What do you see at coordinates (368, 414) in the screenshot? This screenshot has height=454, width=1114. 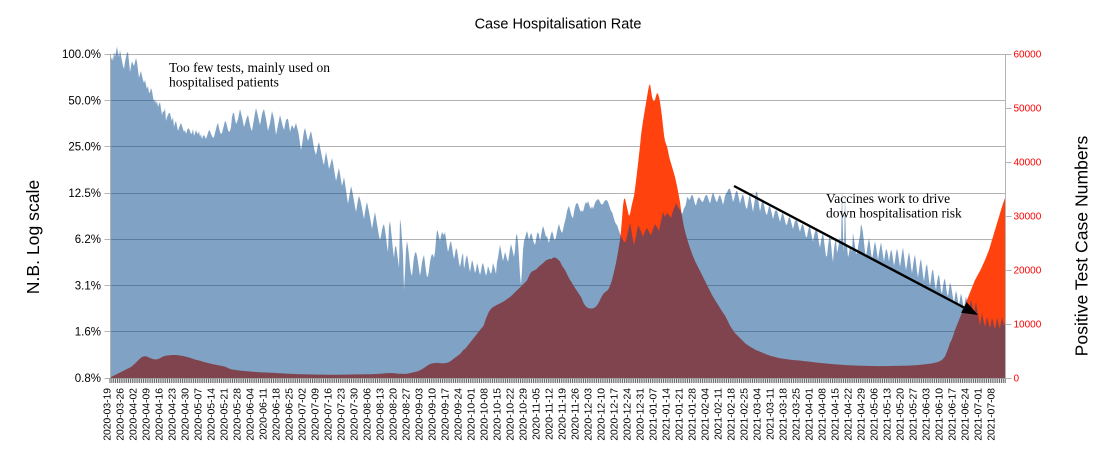 I see `svg-text: 2020-08-06` at bounding box center [368, 414].